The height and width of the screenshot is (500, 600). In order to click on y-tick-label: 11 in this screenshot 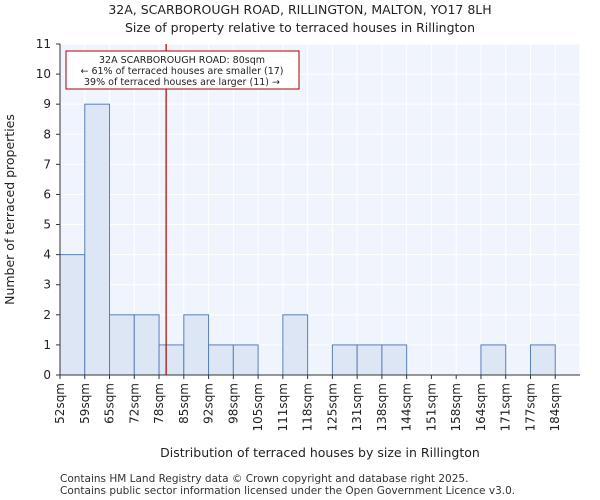, I will do `click(43, 44)`.